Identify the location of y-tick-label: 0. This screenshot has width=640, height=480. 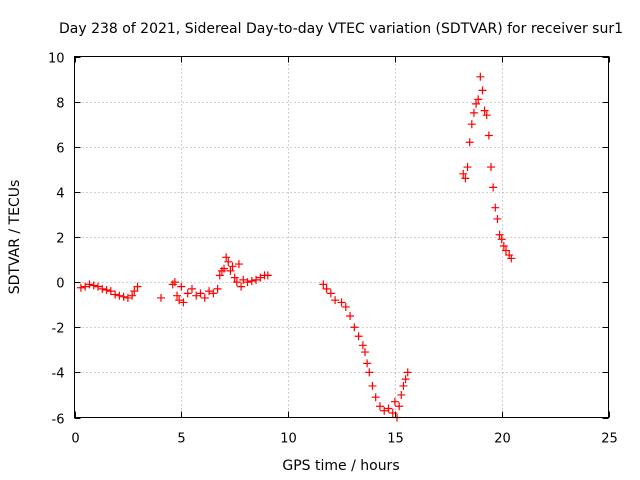
(60, 284).